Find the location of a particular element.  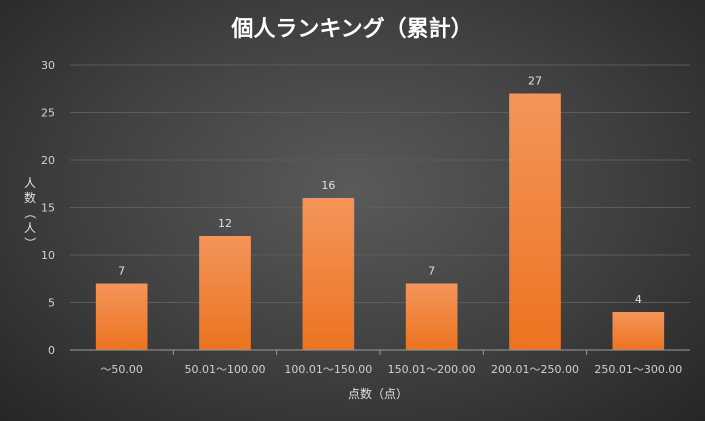

y-tick-label: 15 is located at coordinates (48, 208).